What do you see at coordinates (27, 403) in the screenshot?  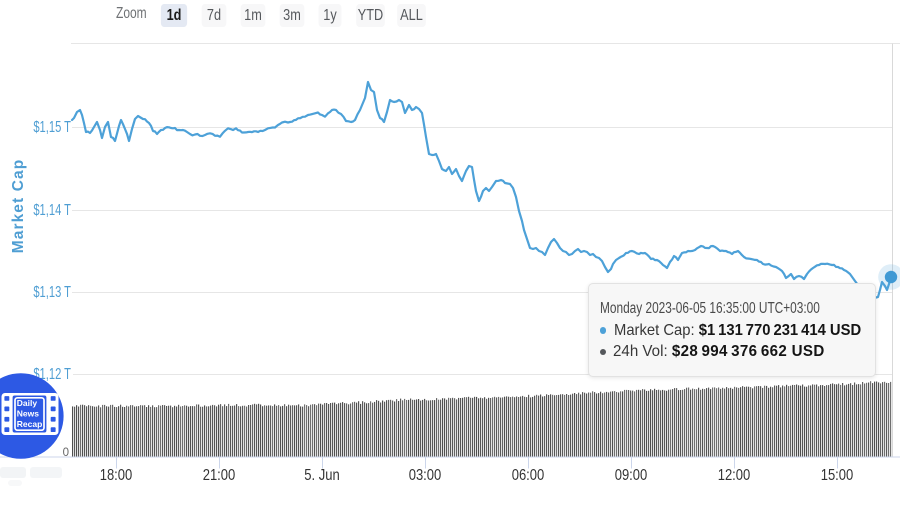 I see `svg-text: Daily` at bounding box center [27, 403].